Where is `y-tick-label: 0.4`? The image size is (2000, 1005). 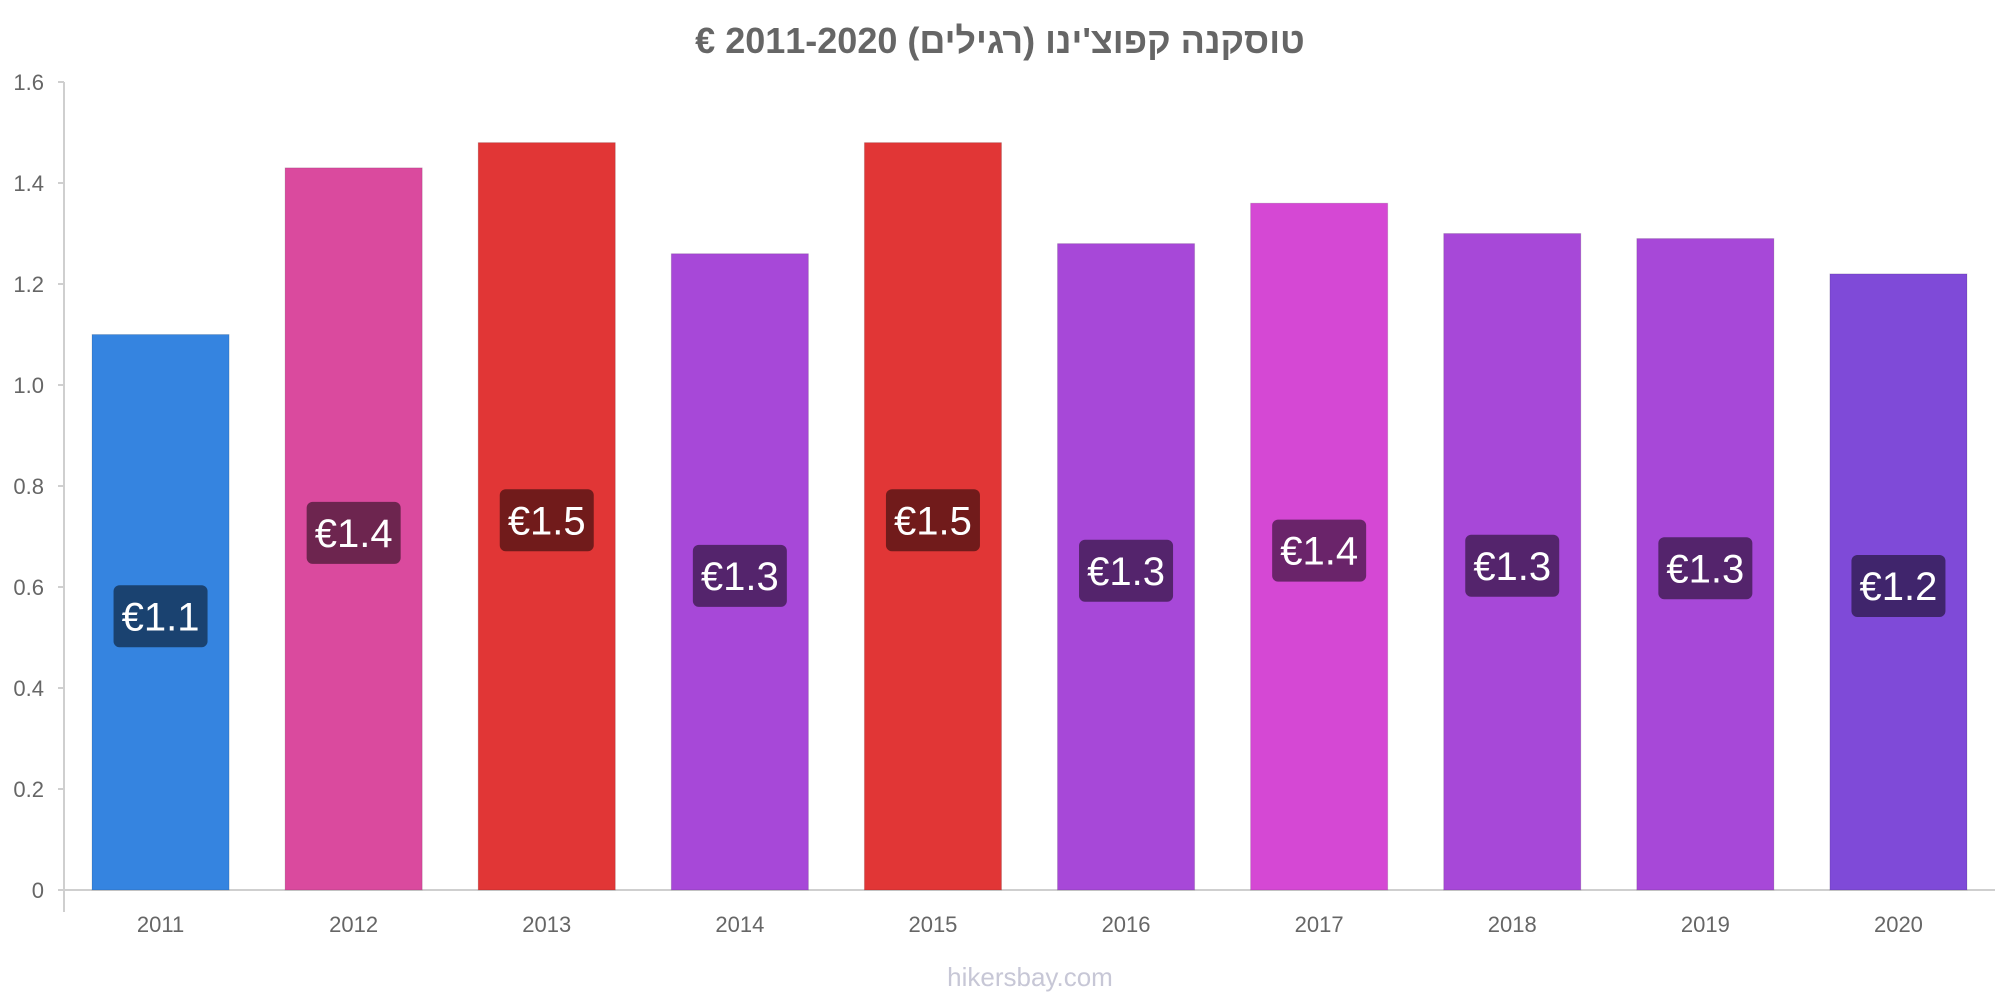 y-tick-label: 0.4 is located at coordinates (28, 688).